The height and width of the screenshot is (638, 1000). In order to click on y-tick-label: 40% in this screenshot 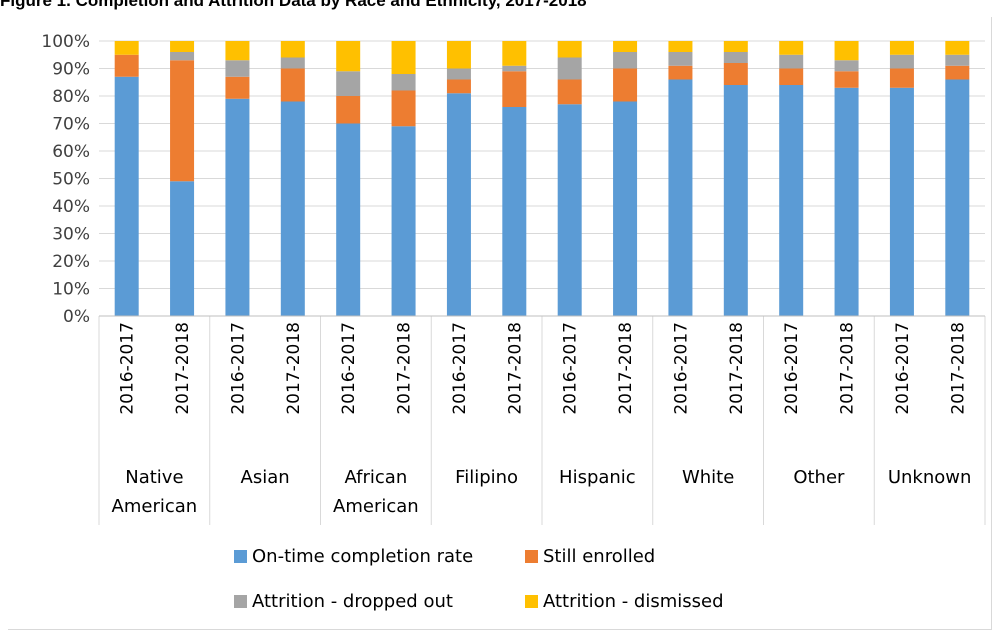, I will do `click(71, 207)`.